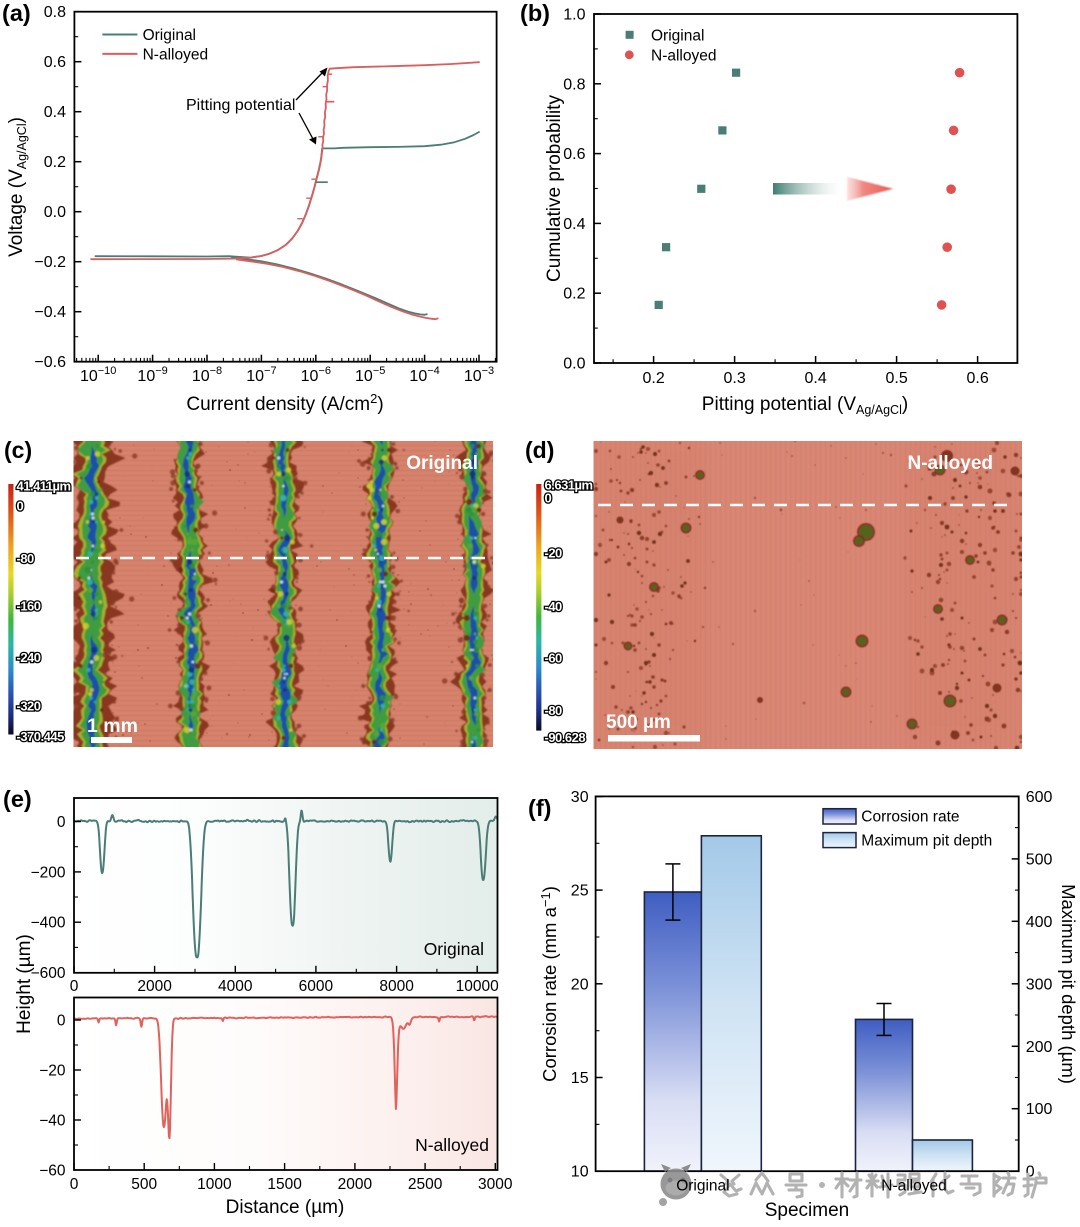 Image resolution: width=1080 pixels, height=1227 pixels. What do you see at coordinates (98, 375) in the screenshot?
I see `svg-text: 10⁻¹⁰` at bounding box center [98, 375].